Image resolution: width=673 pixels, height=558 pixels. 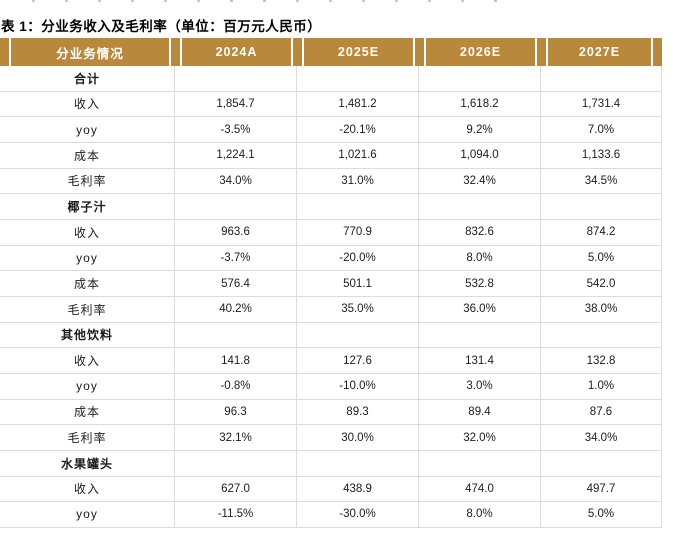 I want to click on value-cell: 963.6, so click(x=235, y=232).